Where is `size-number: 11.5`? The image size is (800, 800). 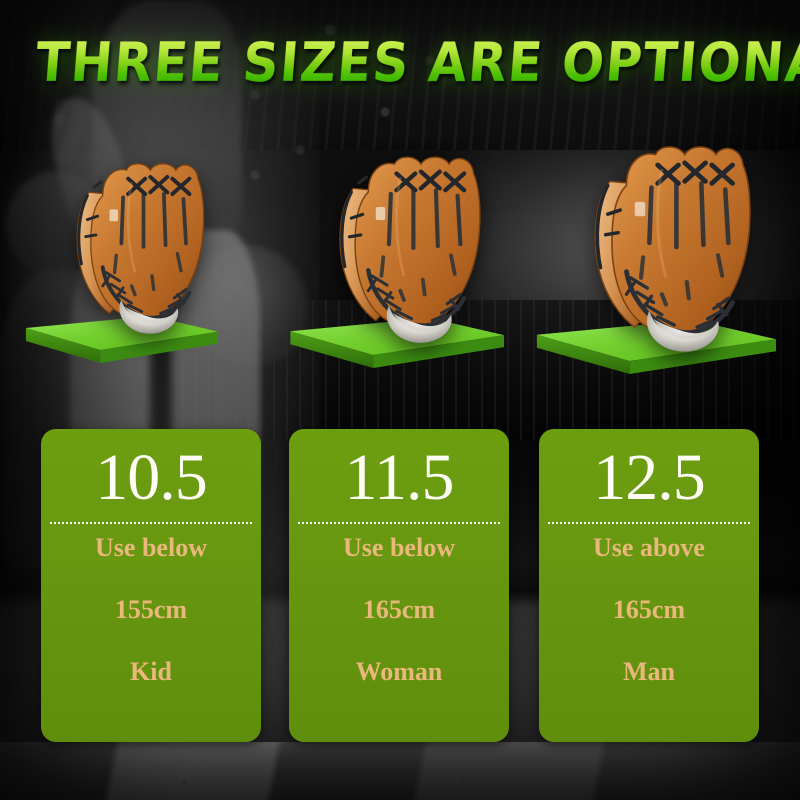 size-number: 11.5 is located at coordinates (399, 477).